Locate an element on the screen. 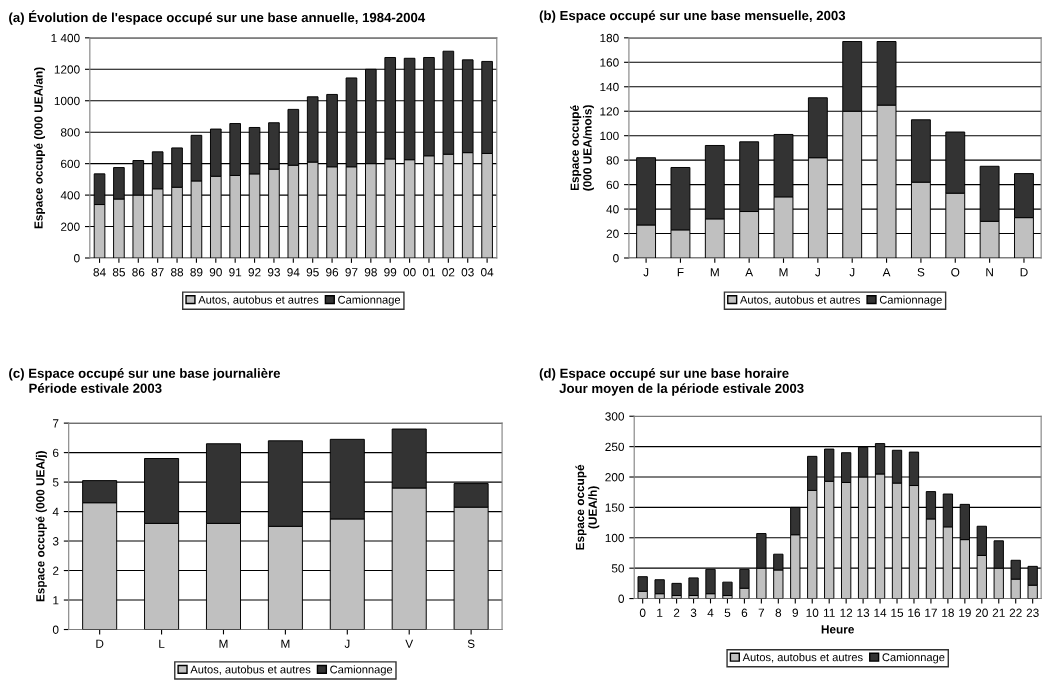  x-tick-label: 17 is located at coordinates (931, 612).